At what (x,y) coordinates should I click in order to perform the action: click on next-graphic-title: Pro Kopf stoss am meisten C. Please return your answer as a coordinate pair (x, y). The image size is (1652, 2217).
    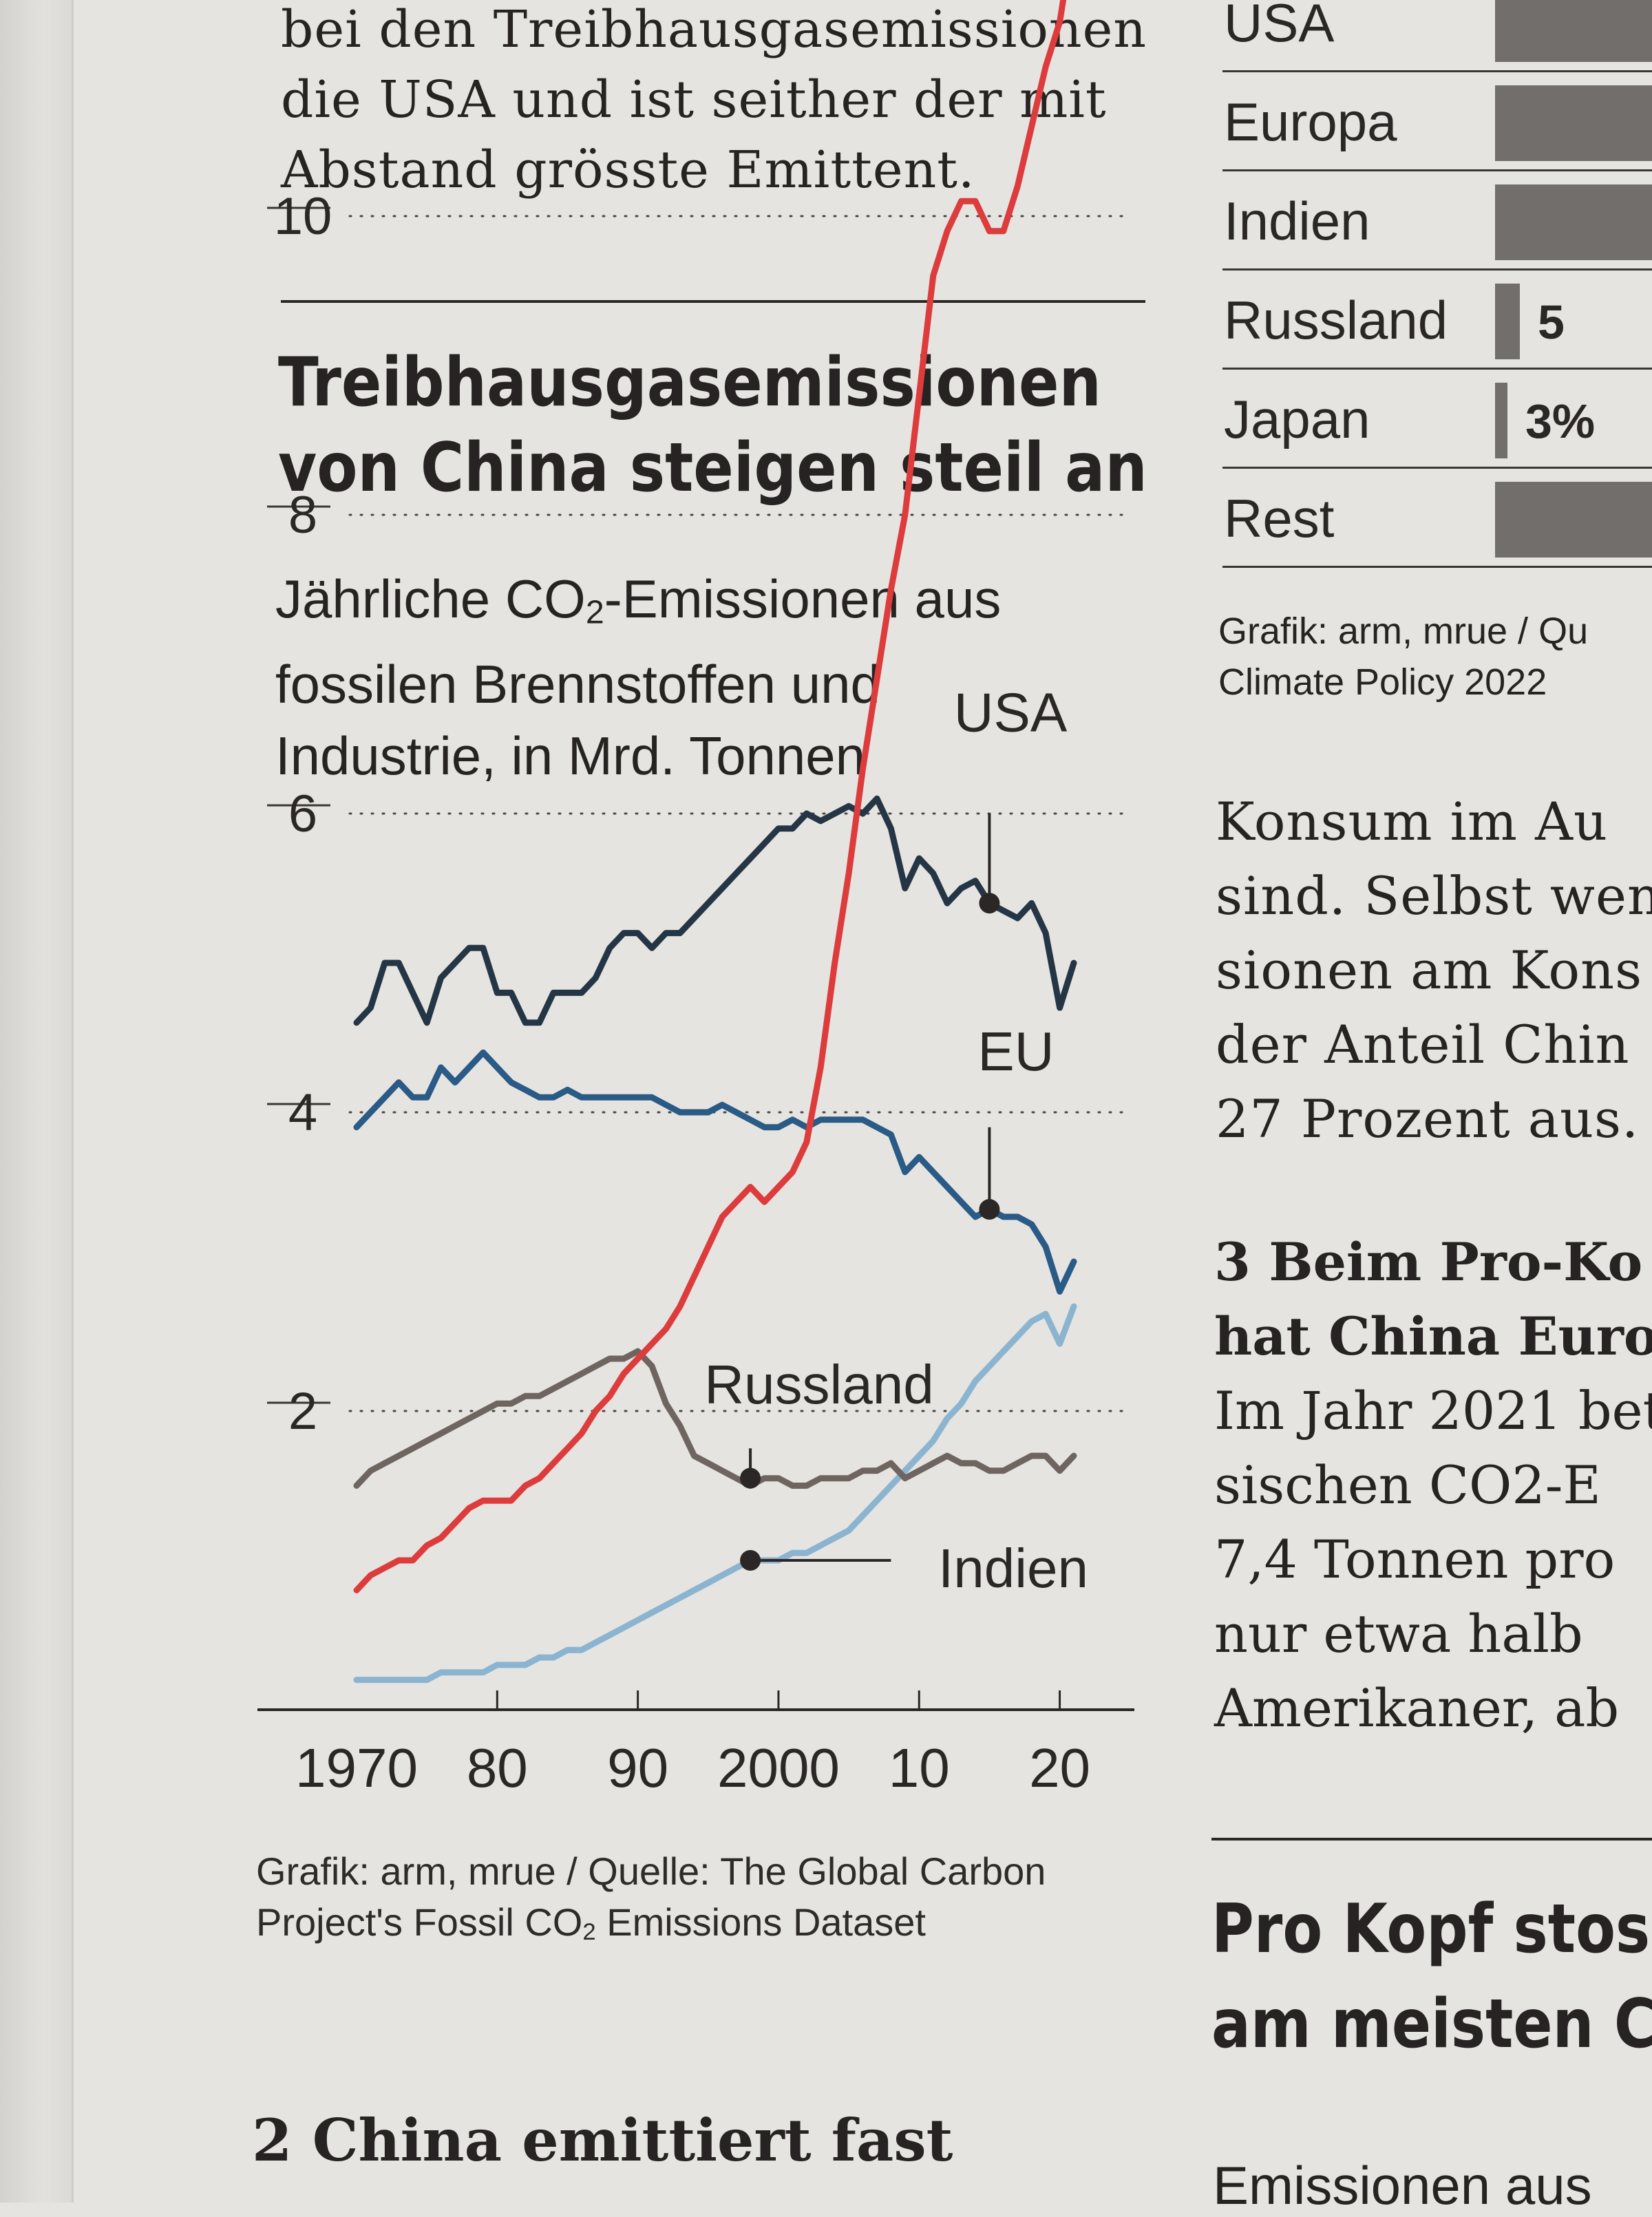
    Looking at the image, I should click on (1432, 1977).